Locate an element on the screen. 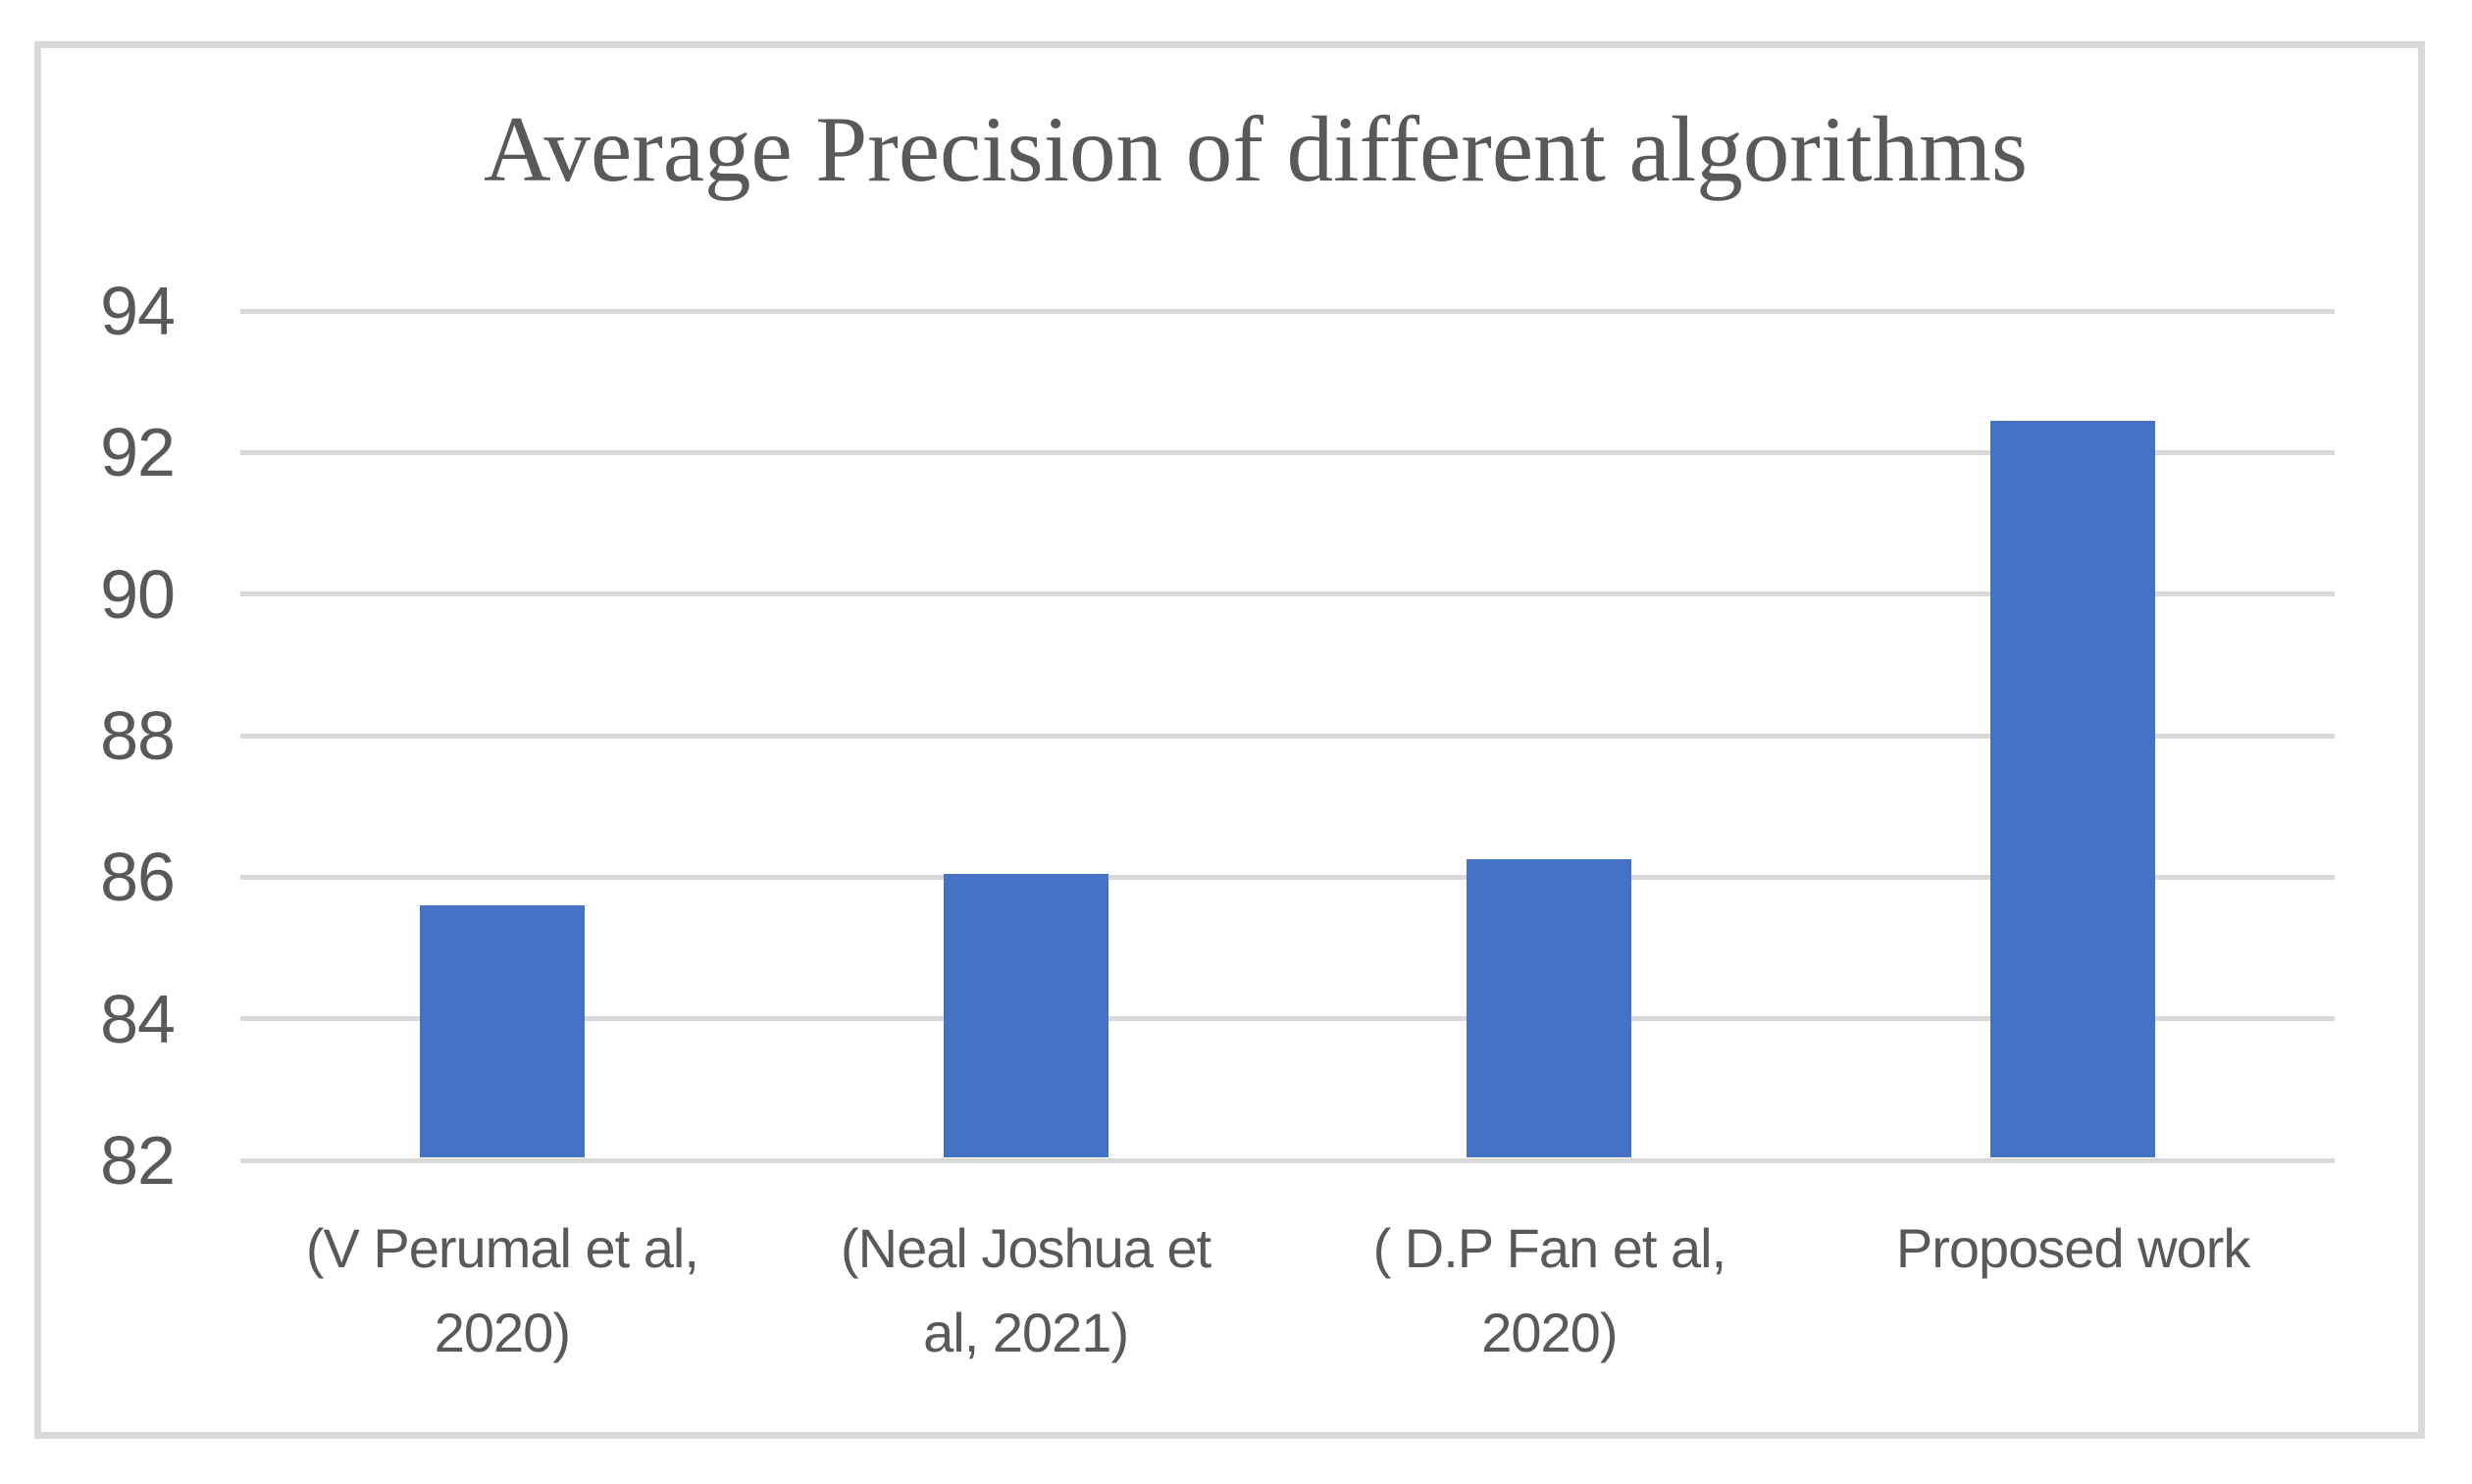  y-axis-tick-label: 86 is located at coordinates (138, 878).